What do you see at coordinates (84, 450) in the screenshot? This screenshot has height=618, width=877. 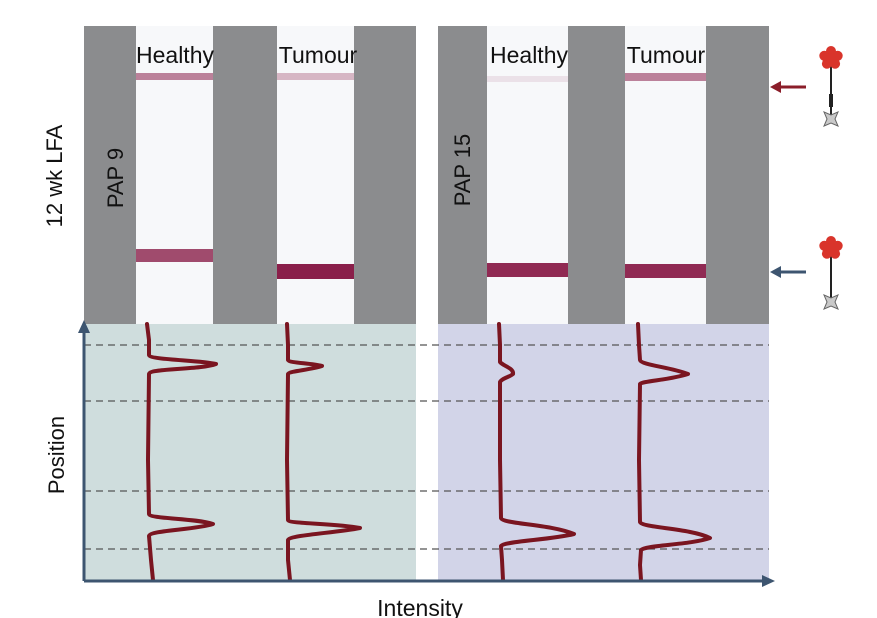 I see `position-axis` at bounding box center [84, 450].